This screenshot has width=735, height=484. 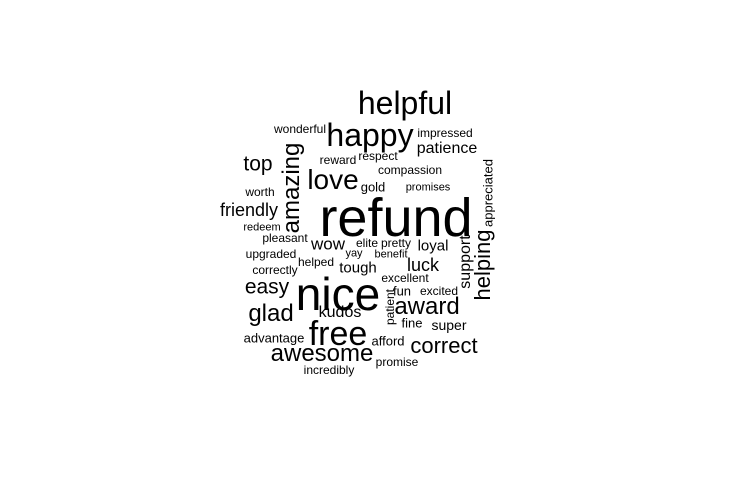 What do you see at coordinates (358, 268) in the screenshot?
I see `word-tough: tough` at bounding box center [358, 268].